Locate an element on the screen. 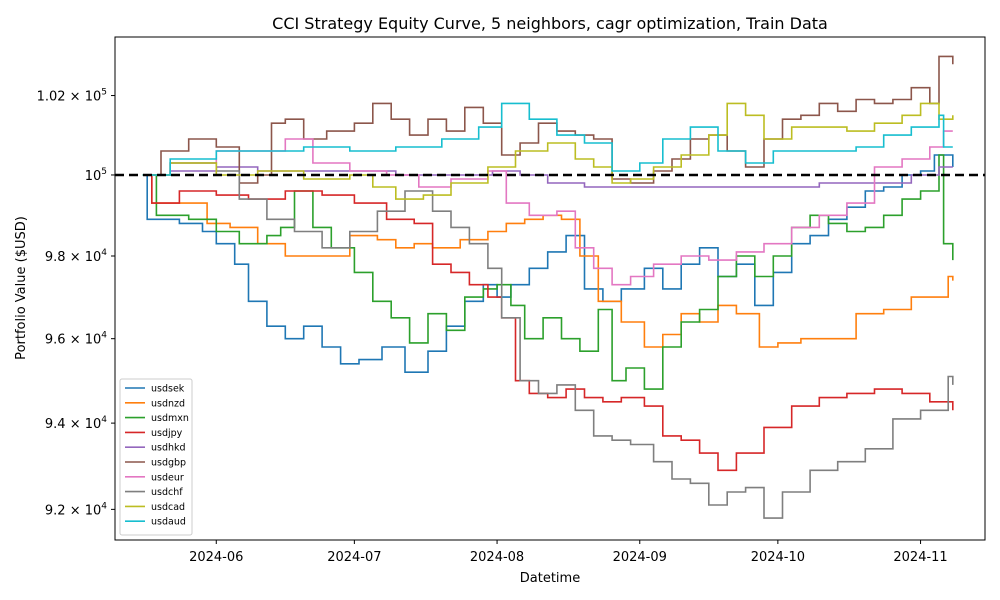  x-tick-label: 2024-11 is located at coordinates (920, 557).